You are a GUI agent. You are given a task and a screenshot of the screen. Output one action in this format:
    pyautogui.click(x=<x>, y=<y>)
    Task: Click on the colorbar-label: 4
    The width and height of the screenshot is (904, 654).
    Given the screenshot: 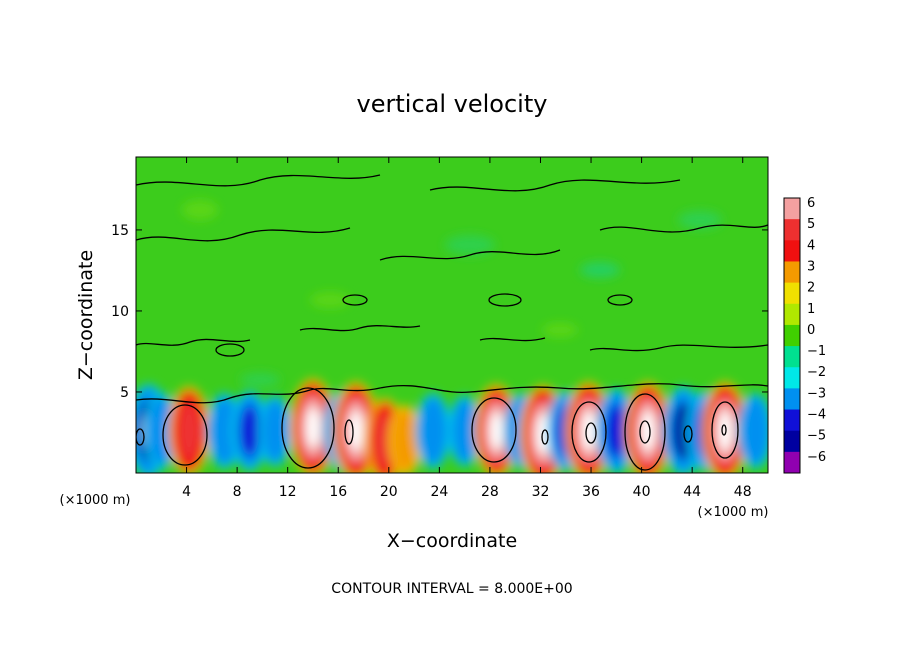 What is the action you would take?
    pyautogui.click(x=811, y=245)
    